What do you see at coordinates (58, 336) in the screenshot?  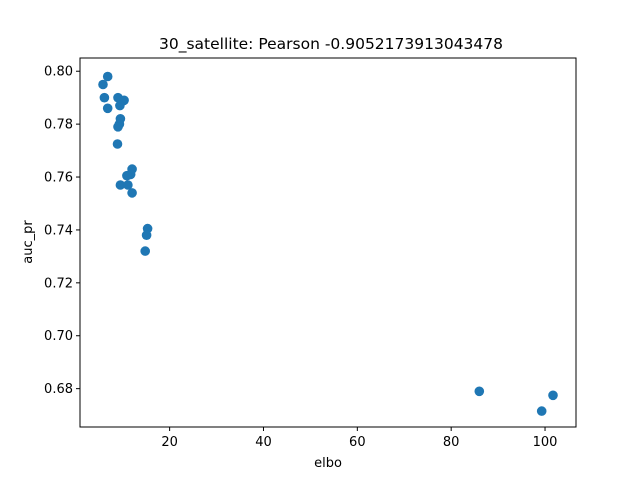 I see `y-tick-label: 0.70` at bounding box center [58, 336].